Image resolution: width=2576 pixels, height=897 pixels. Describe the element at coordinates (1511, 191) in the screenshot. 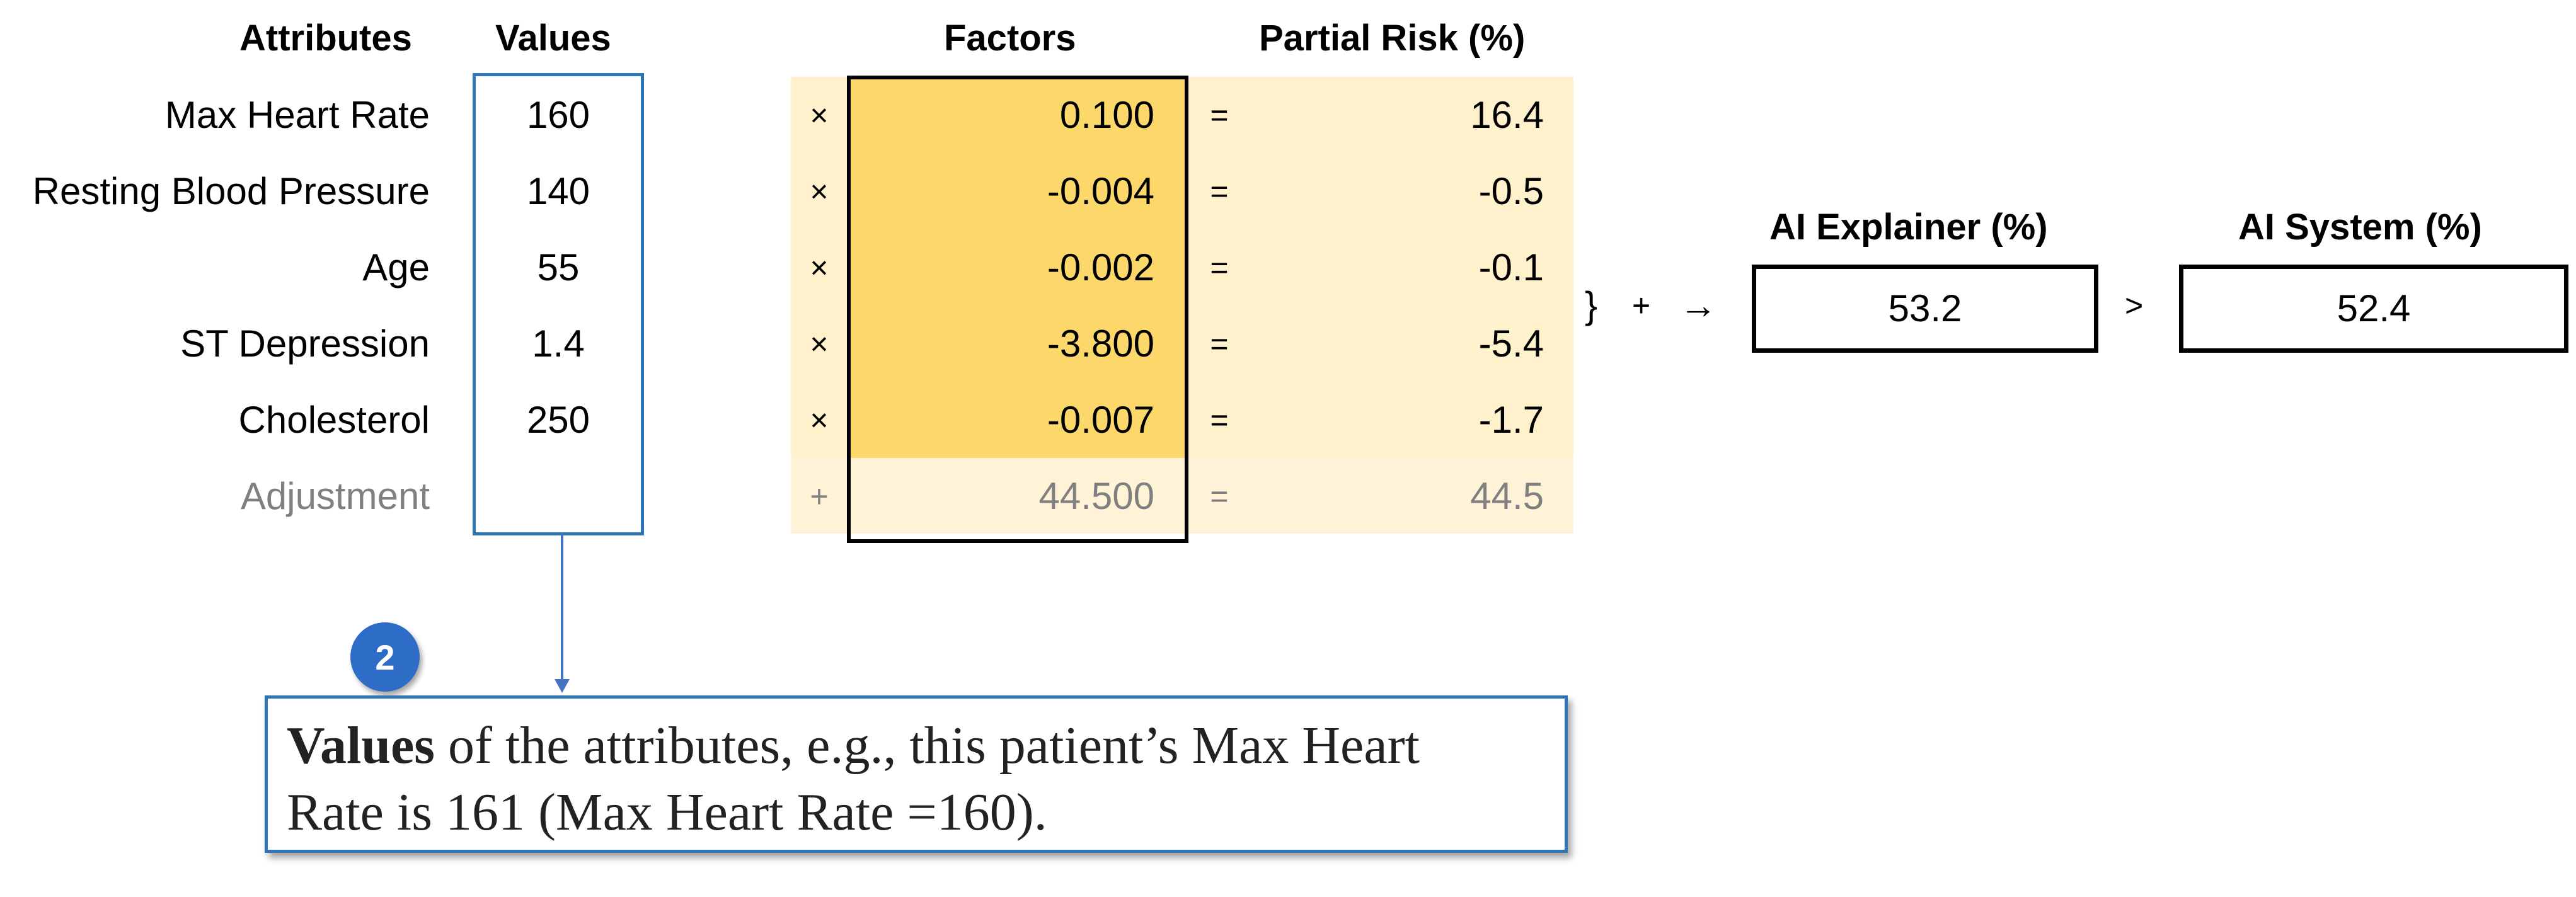

I see `partial-risk-value: -0.5` at that location.